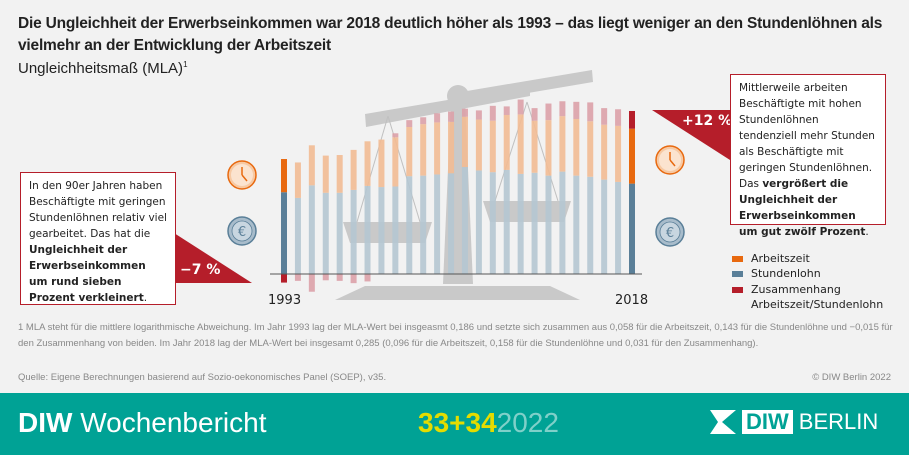  Describe the element at coordinates (576, 147) in the screenshot. I see `bar-arbeitszeit-2014` at that location.